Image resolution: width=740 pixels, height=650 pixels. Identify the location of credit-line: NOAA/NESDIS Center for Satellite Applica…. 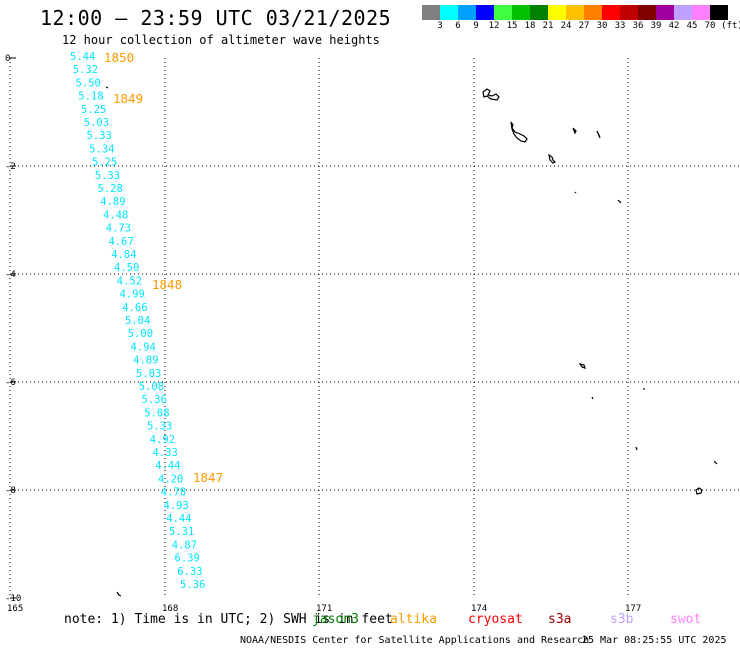
(415, 640).